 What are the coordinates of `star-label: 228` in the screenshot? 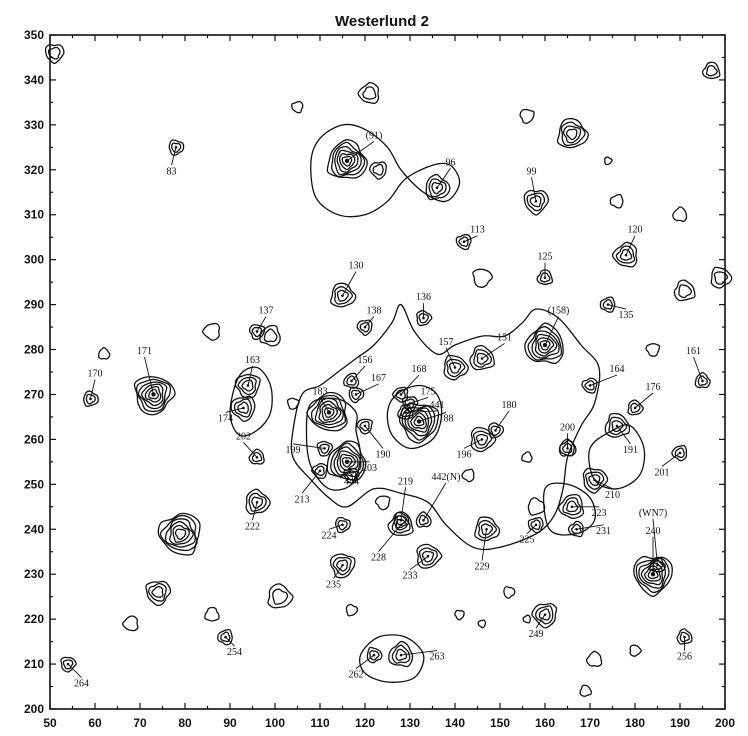 It's located at (378, 558).